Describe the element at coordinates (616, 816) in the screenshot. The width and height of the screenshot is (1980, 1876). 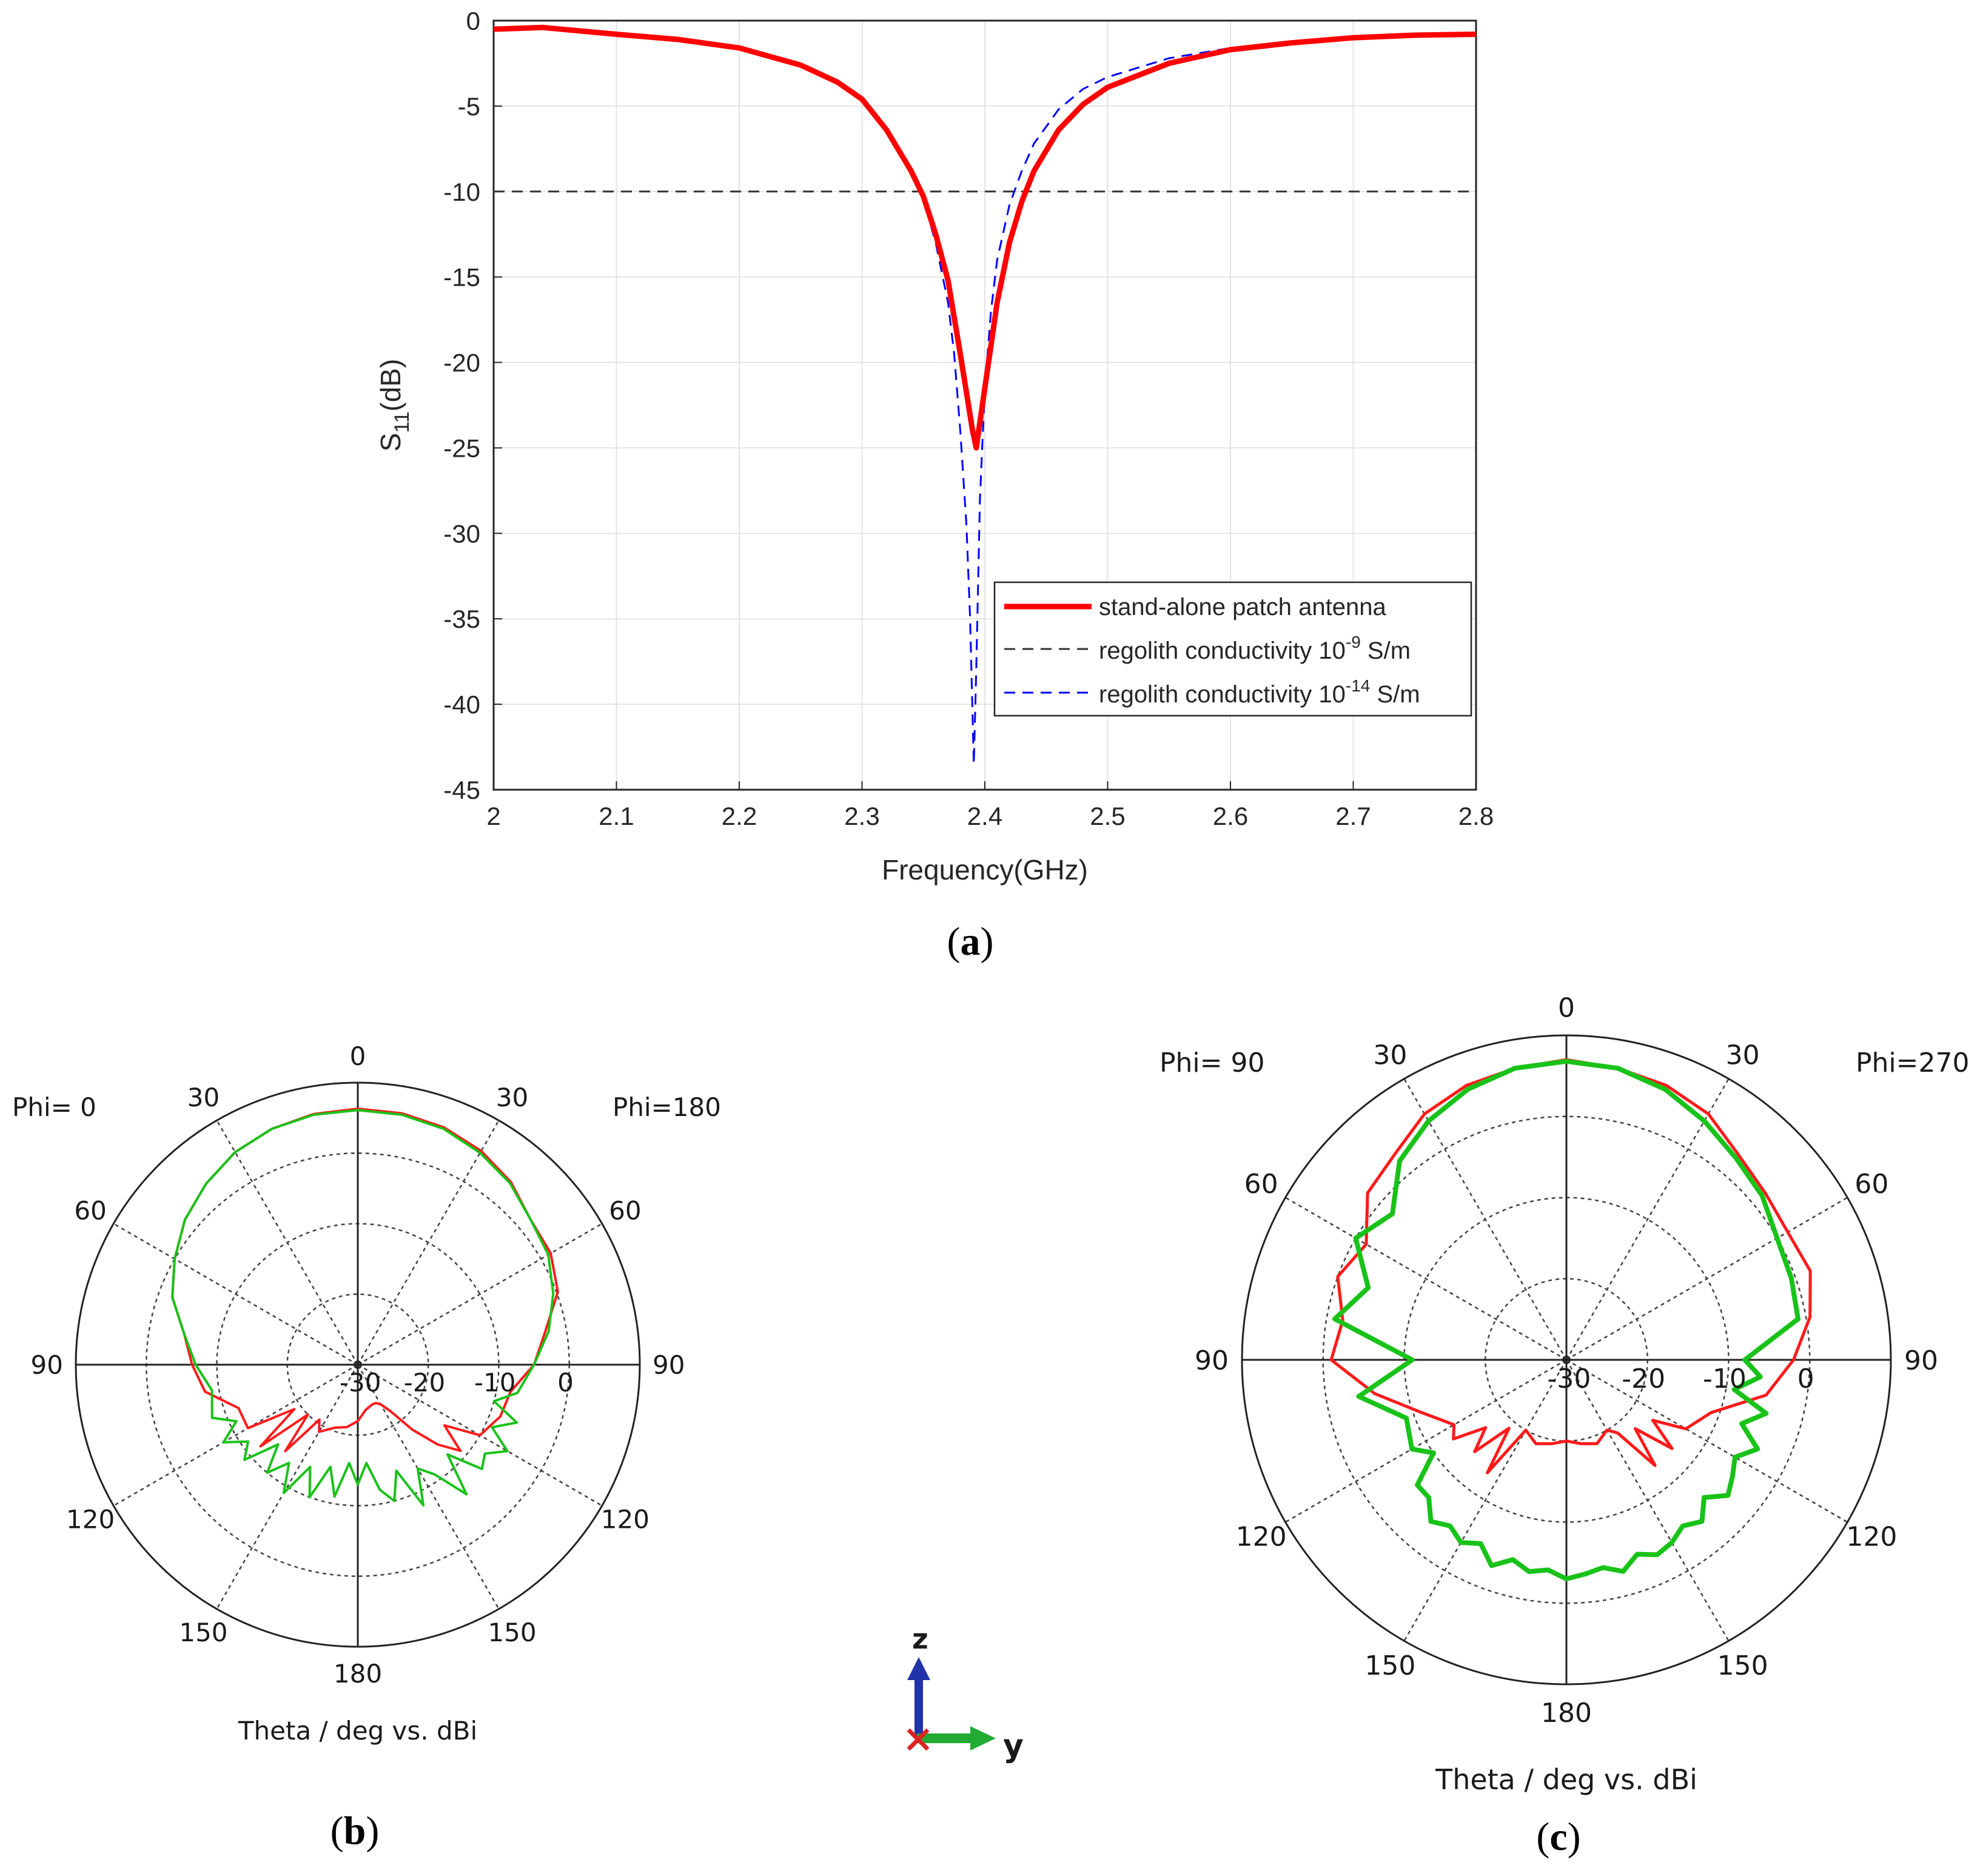
I see `x-tick-label: 2.1` at that location.